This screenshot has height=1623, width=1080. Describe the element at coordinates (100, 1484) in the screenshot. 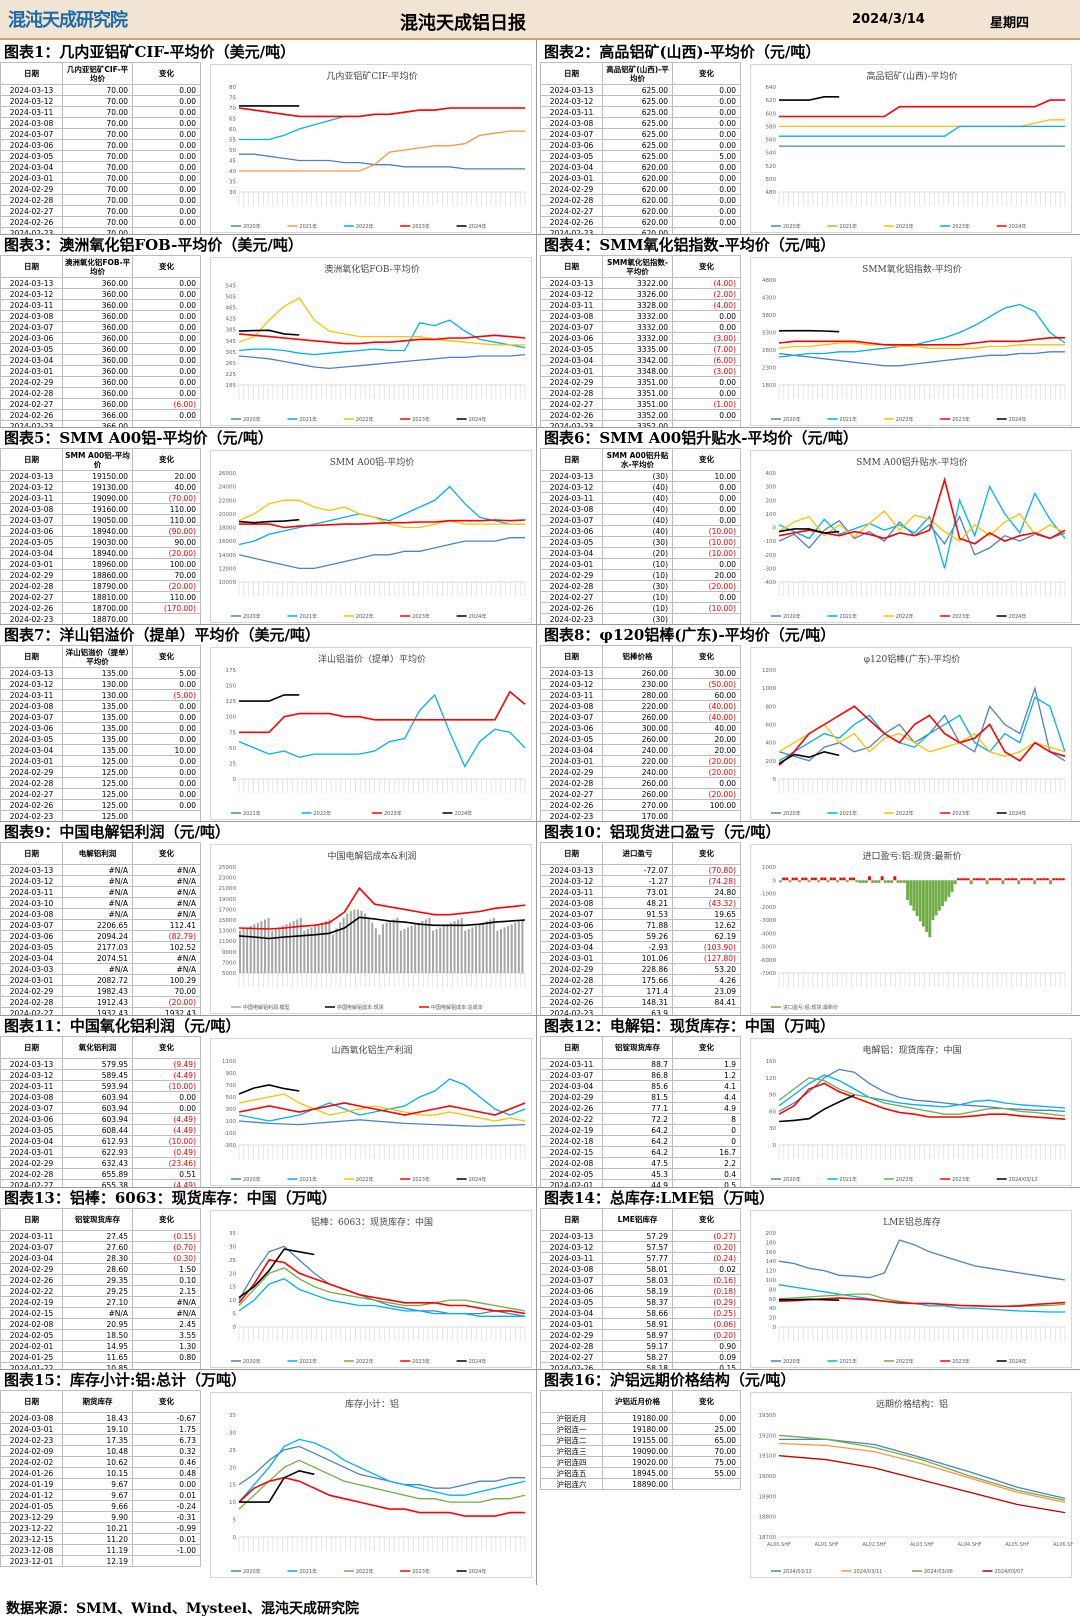

I see `table-row: 2024-01-19 9.67 0.00` at that location.